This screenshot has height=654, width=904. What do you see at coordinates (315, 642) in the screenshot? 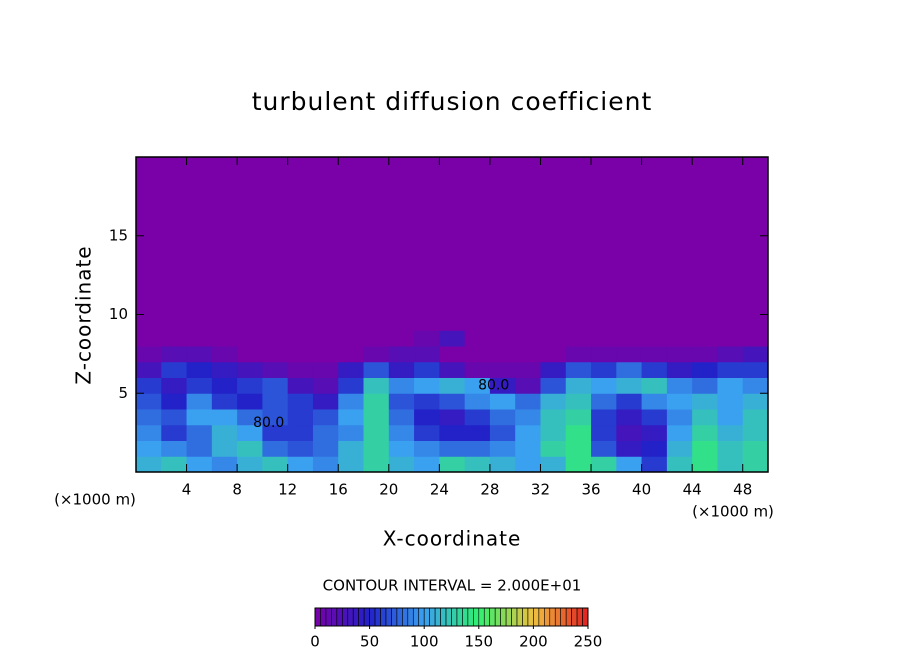
I see `colorbar-tick-label: 0` at bounding box center [315, 642].